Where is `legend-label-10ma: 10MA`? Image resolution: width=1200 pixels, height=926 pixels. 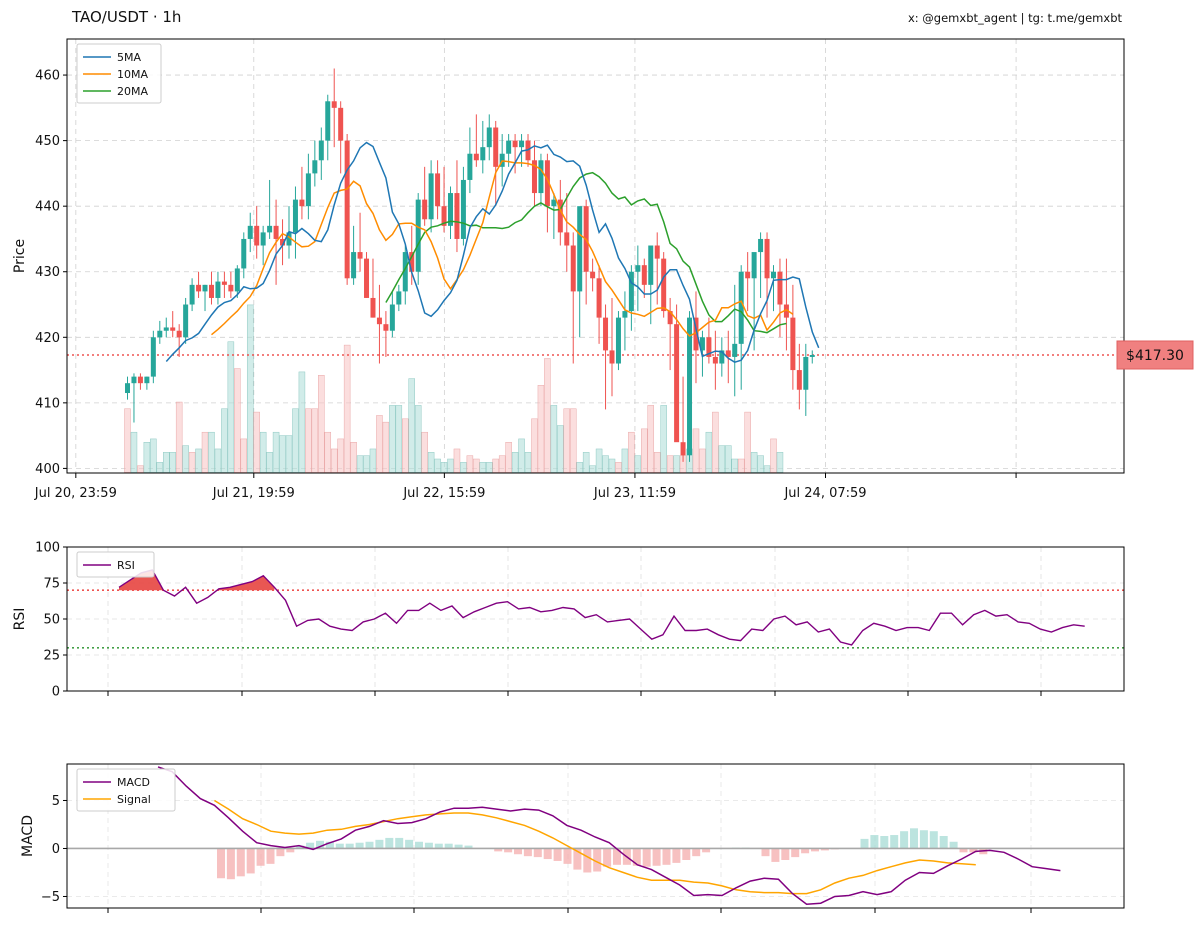 legend-label-10ma: 10MA is located at coordinates (132, 74).